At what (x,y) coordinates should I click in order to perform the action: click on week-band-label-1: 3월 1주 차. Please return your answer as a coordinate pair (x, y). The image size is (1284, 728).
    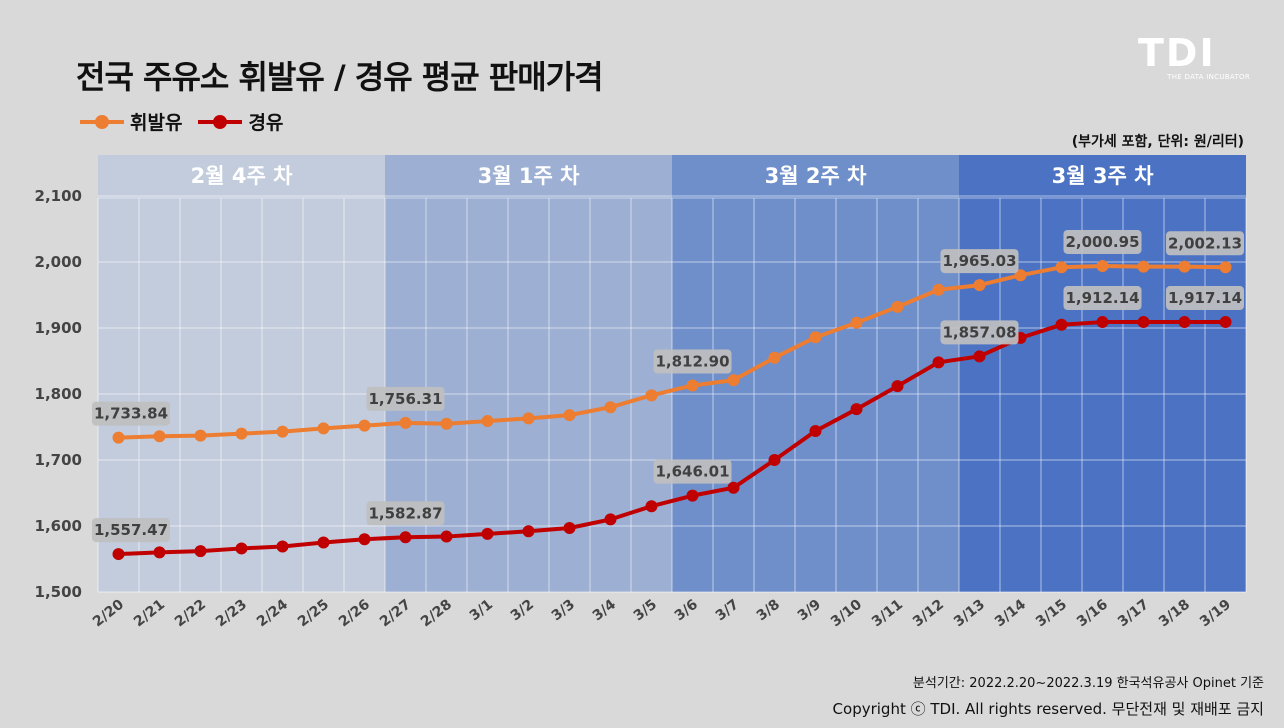
    Looking at the image, I should click on (529, 176).